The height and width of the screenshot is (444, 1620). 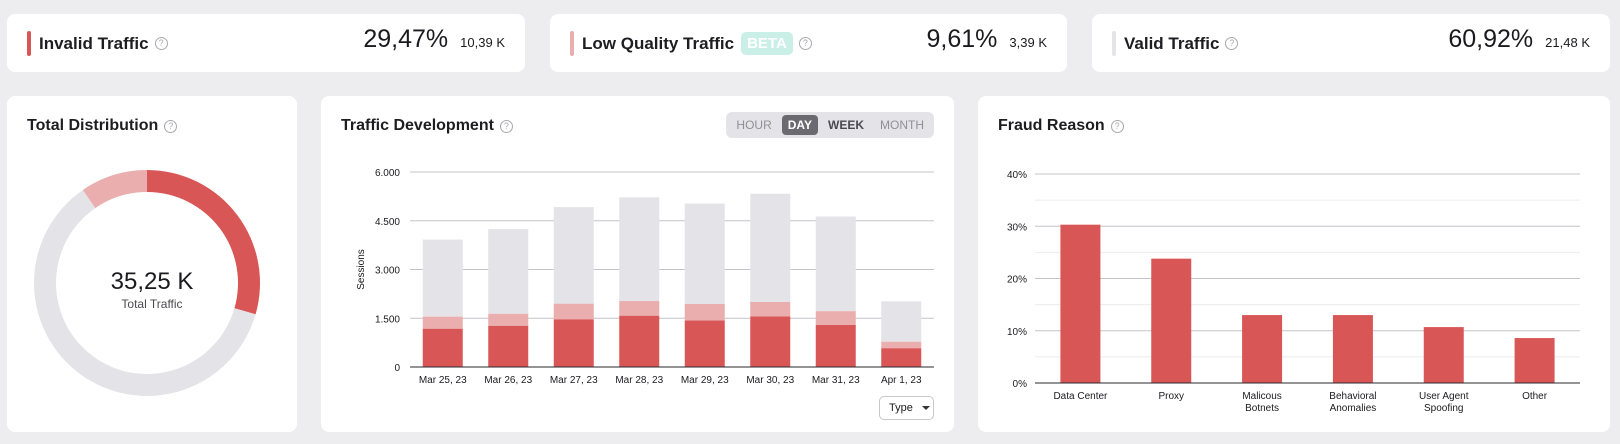 I want to click on y-tick-label: 4.500, so click(x=387, y=222).